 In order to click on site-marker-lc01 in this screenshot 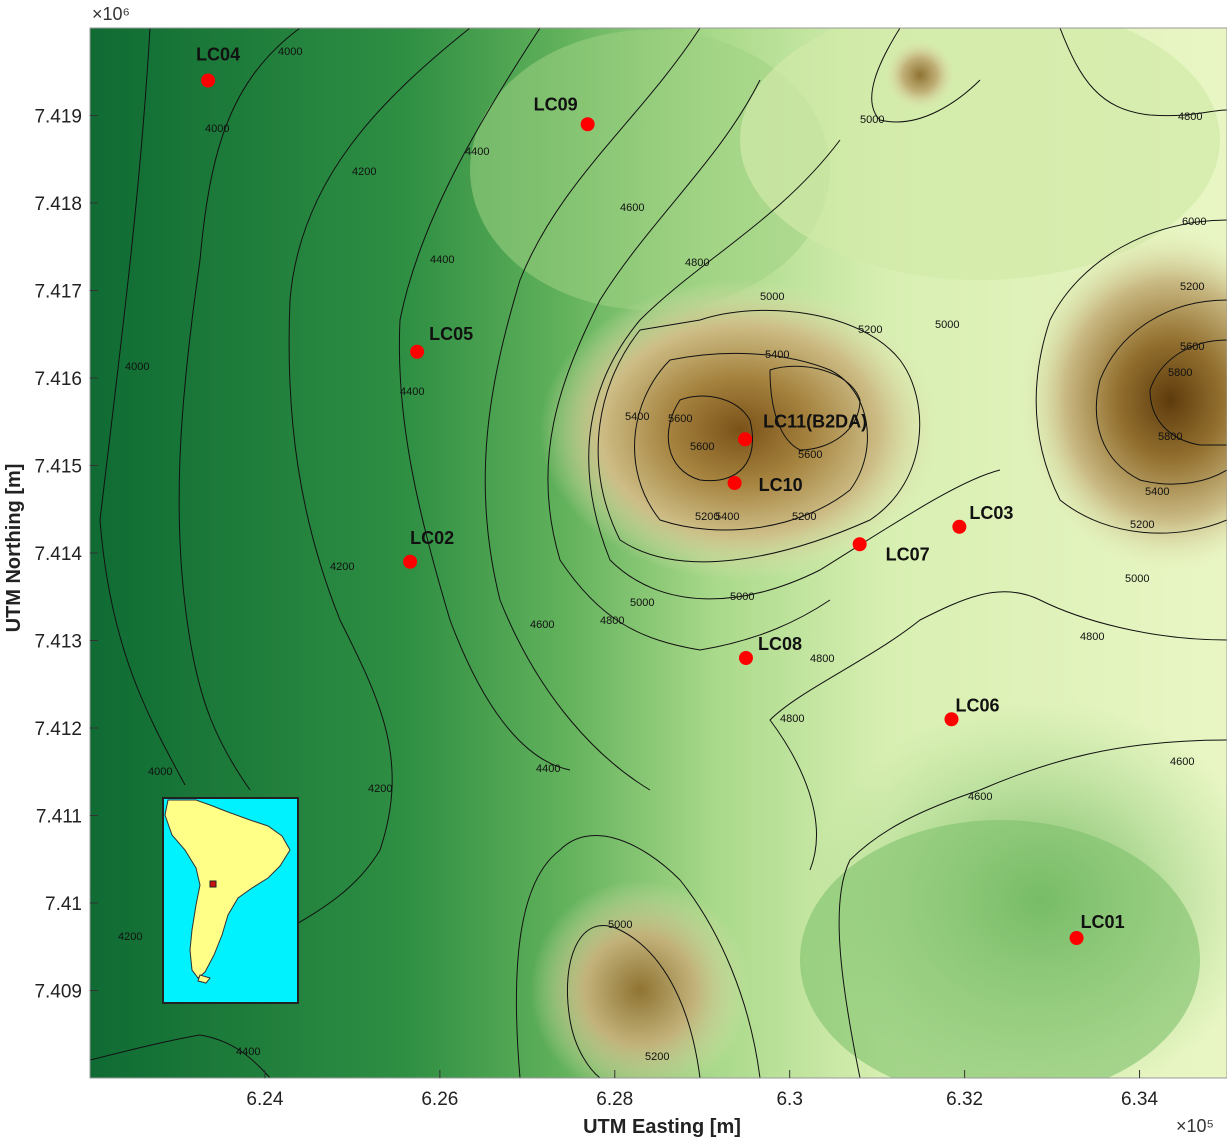, I will do `click(1076, 938)`.